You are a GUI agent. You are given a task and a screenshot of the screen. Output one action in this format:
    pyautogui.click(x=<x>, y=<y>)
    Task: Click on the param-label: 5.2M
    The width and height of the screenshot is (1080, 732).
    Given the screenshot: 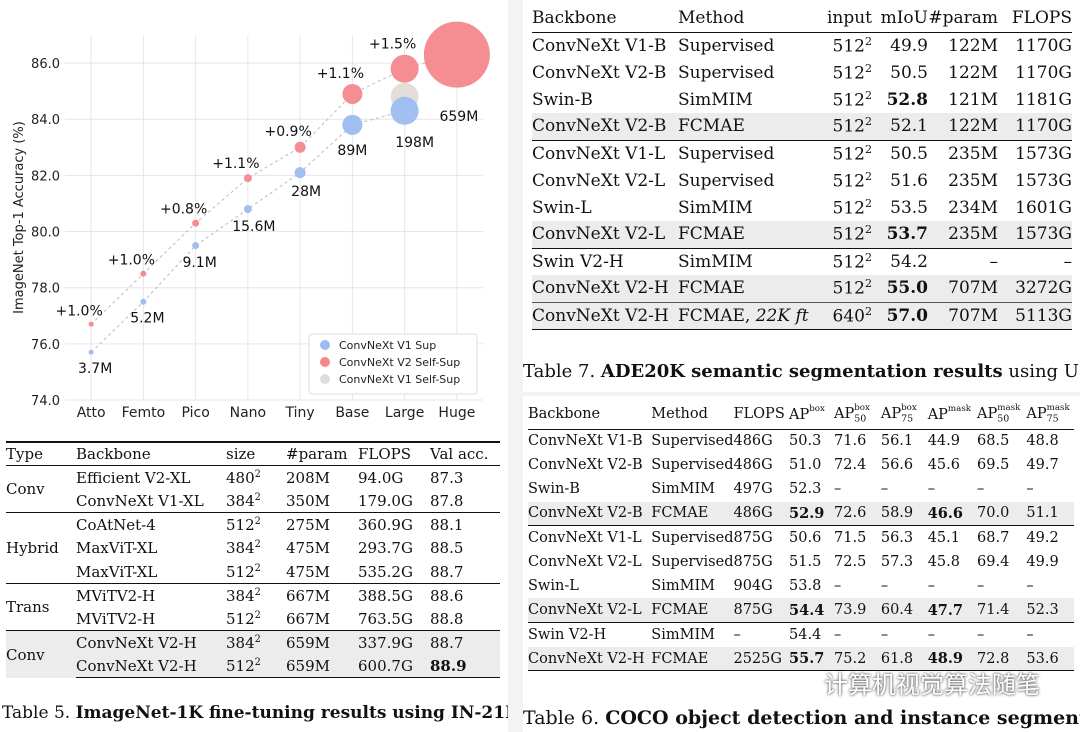 What is the action you would take?
    pyautogui.click(x=147, y=319)
    